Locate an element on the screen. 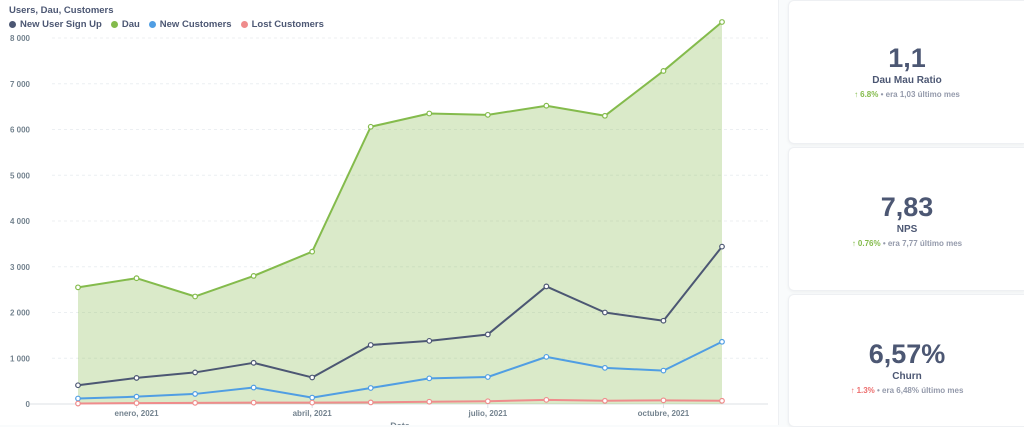 This screenshot has width=1024, height=427. legend-item-new-user-sign-up: New User Sign Up is located at coordinates (55, 24).